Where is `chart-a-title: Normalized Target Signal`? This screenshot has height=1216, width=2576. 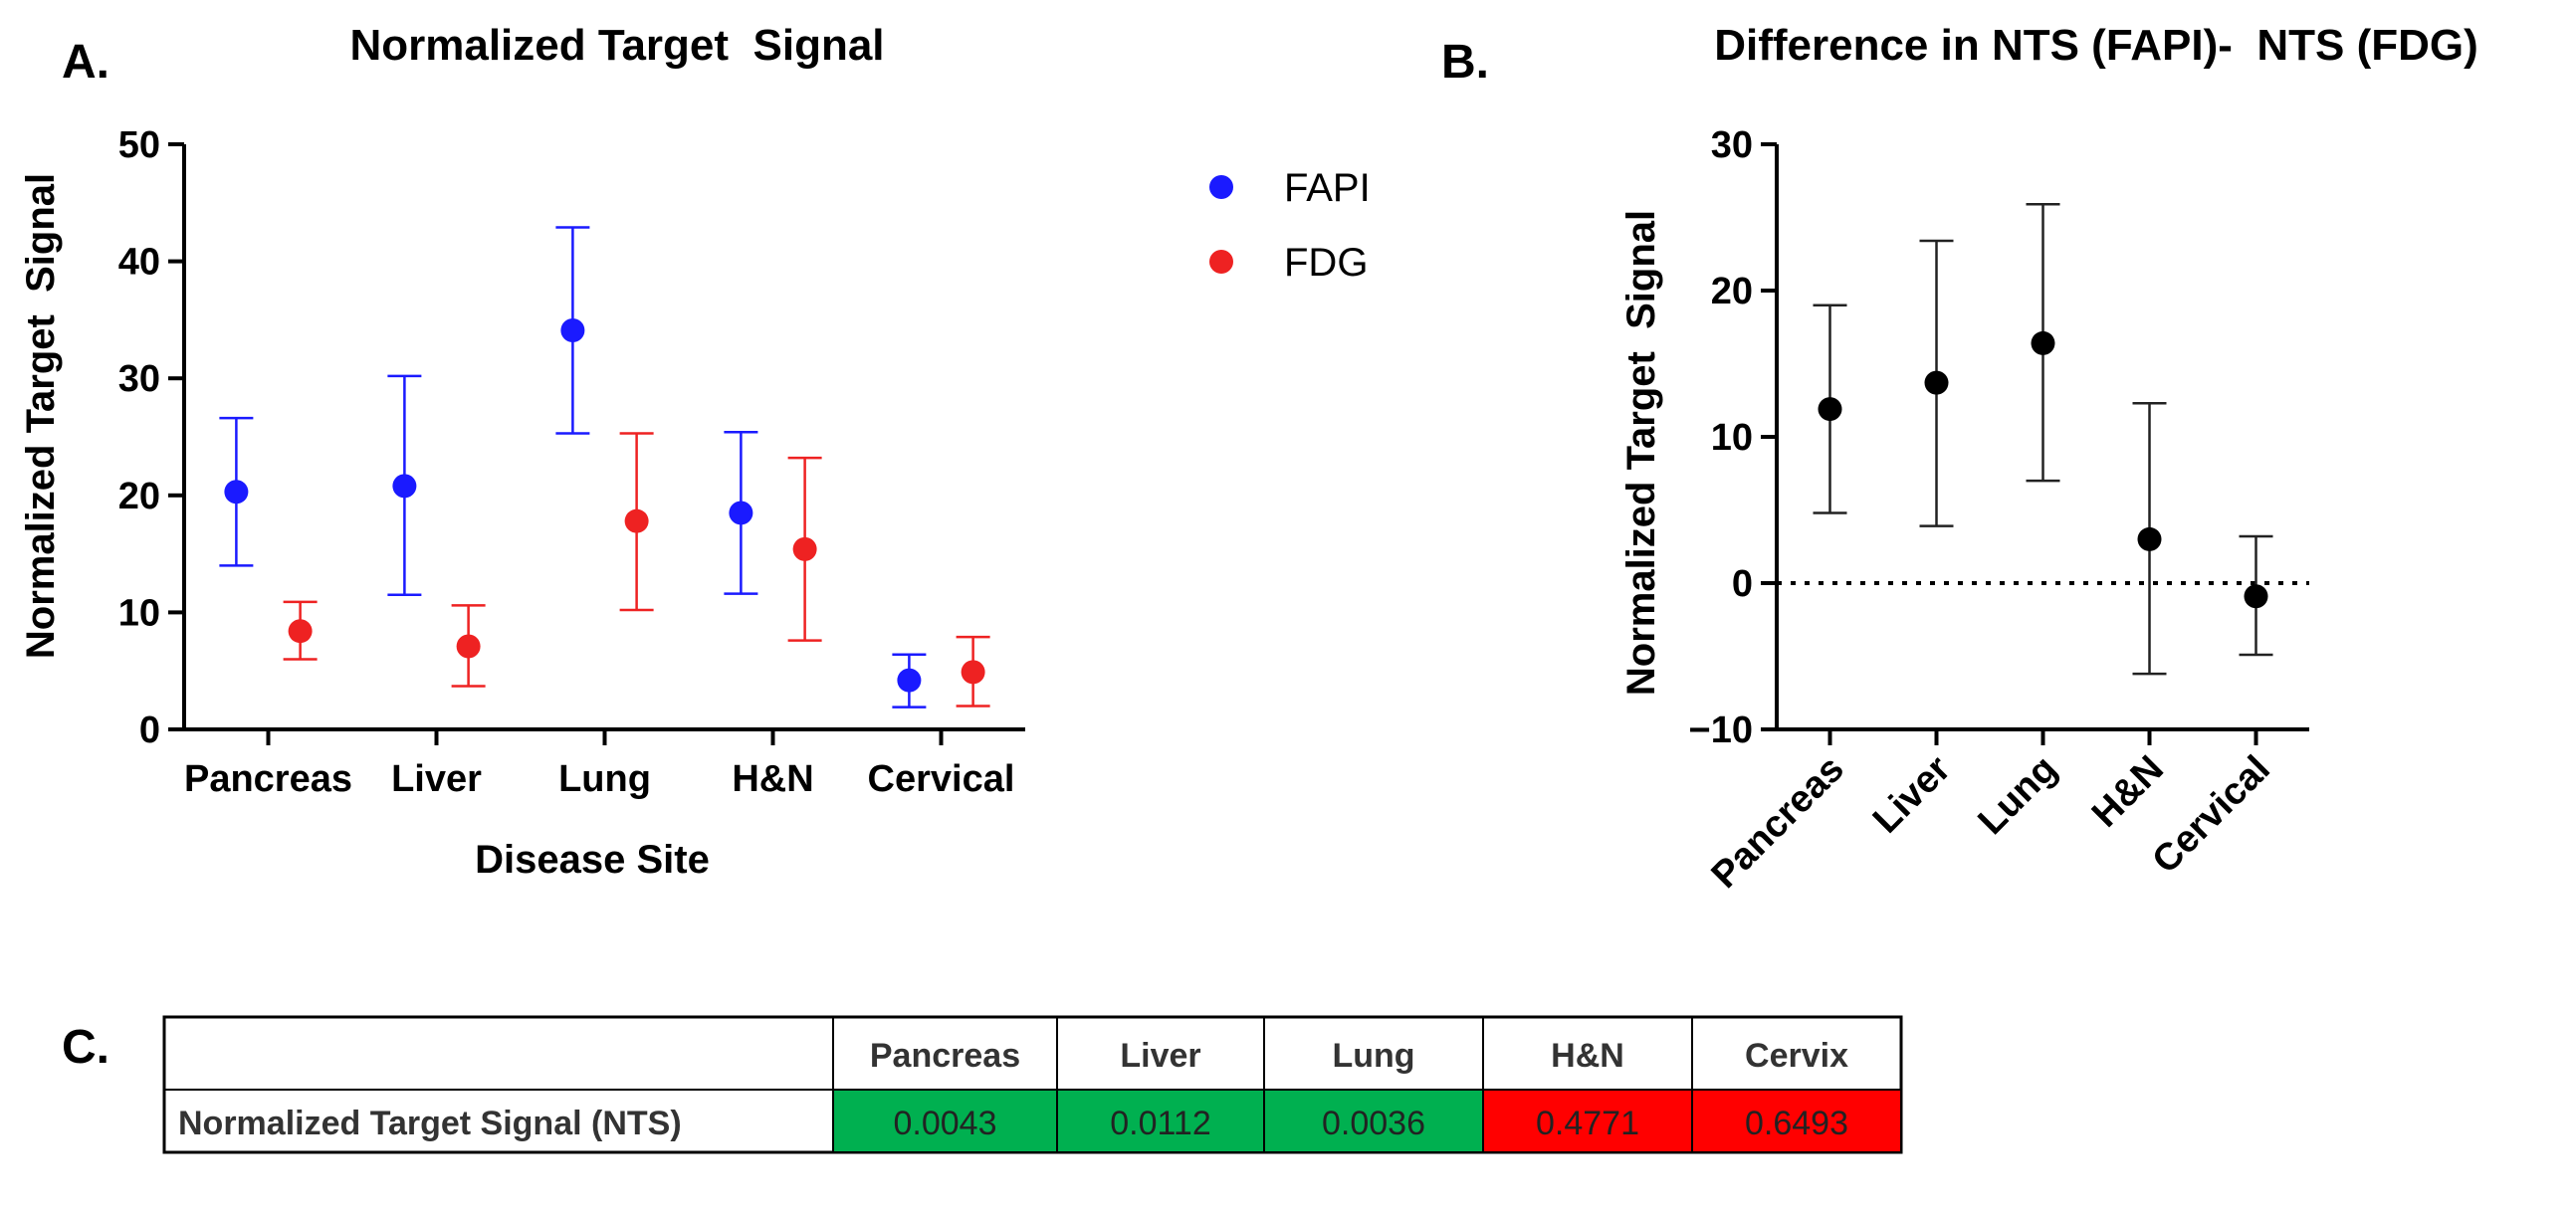 chart-a-title: Normalized Target Signal is located at coordinates (616, 45).